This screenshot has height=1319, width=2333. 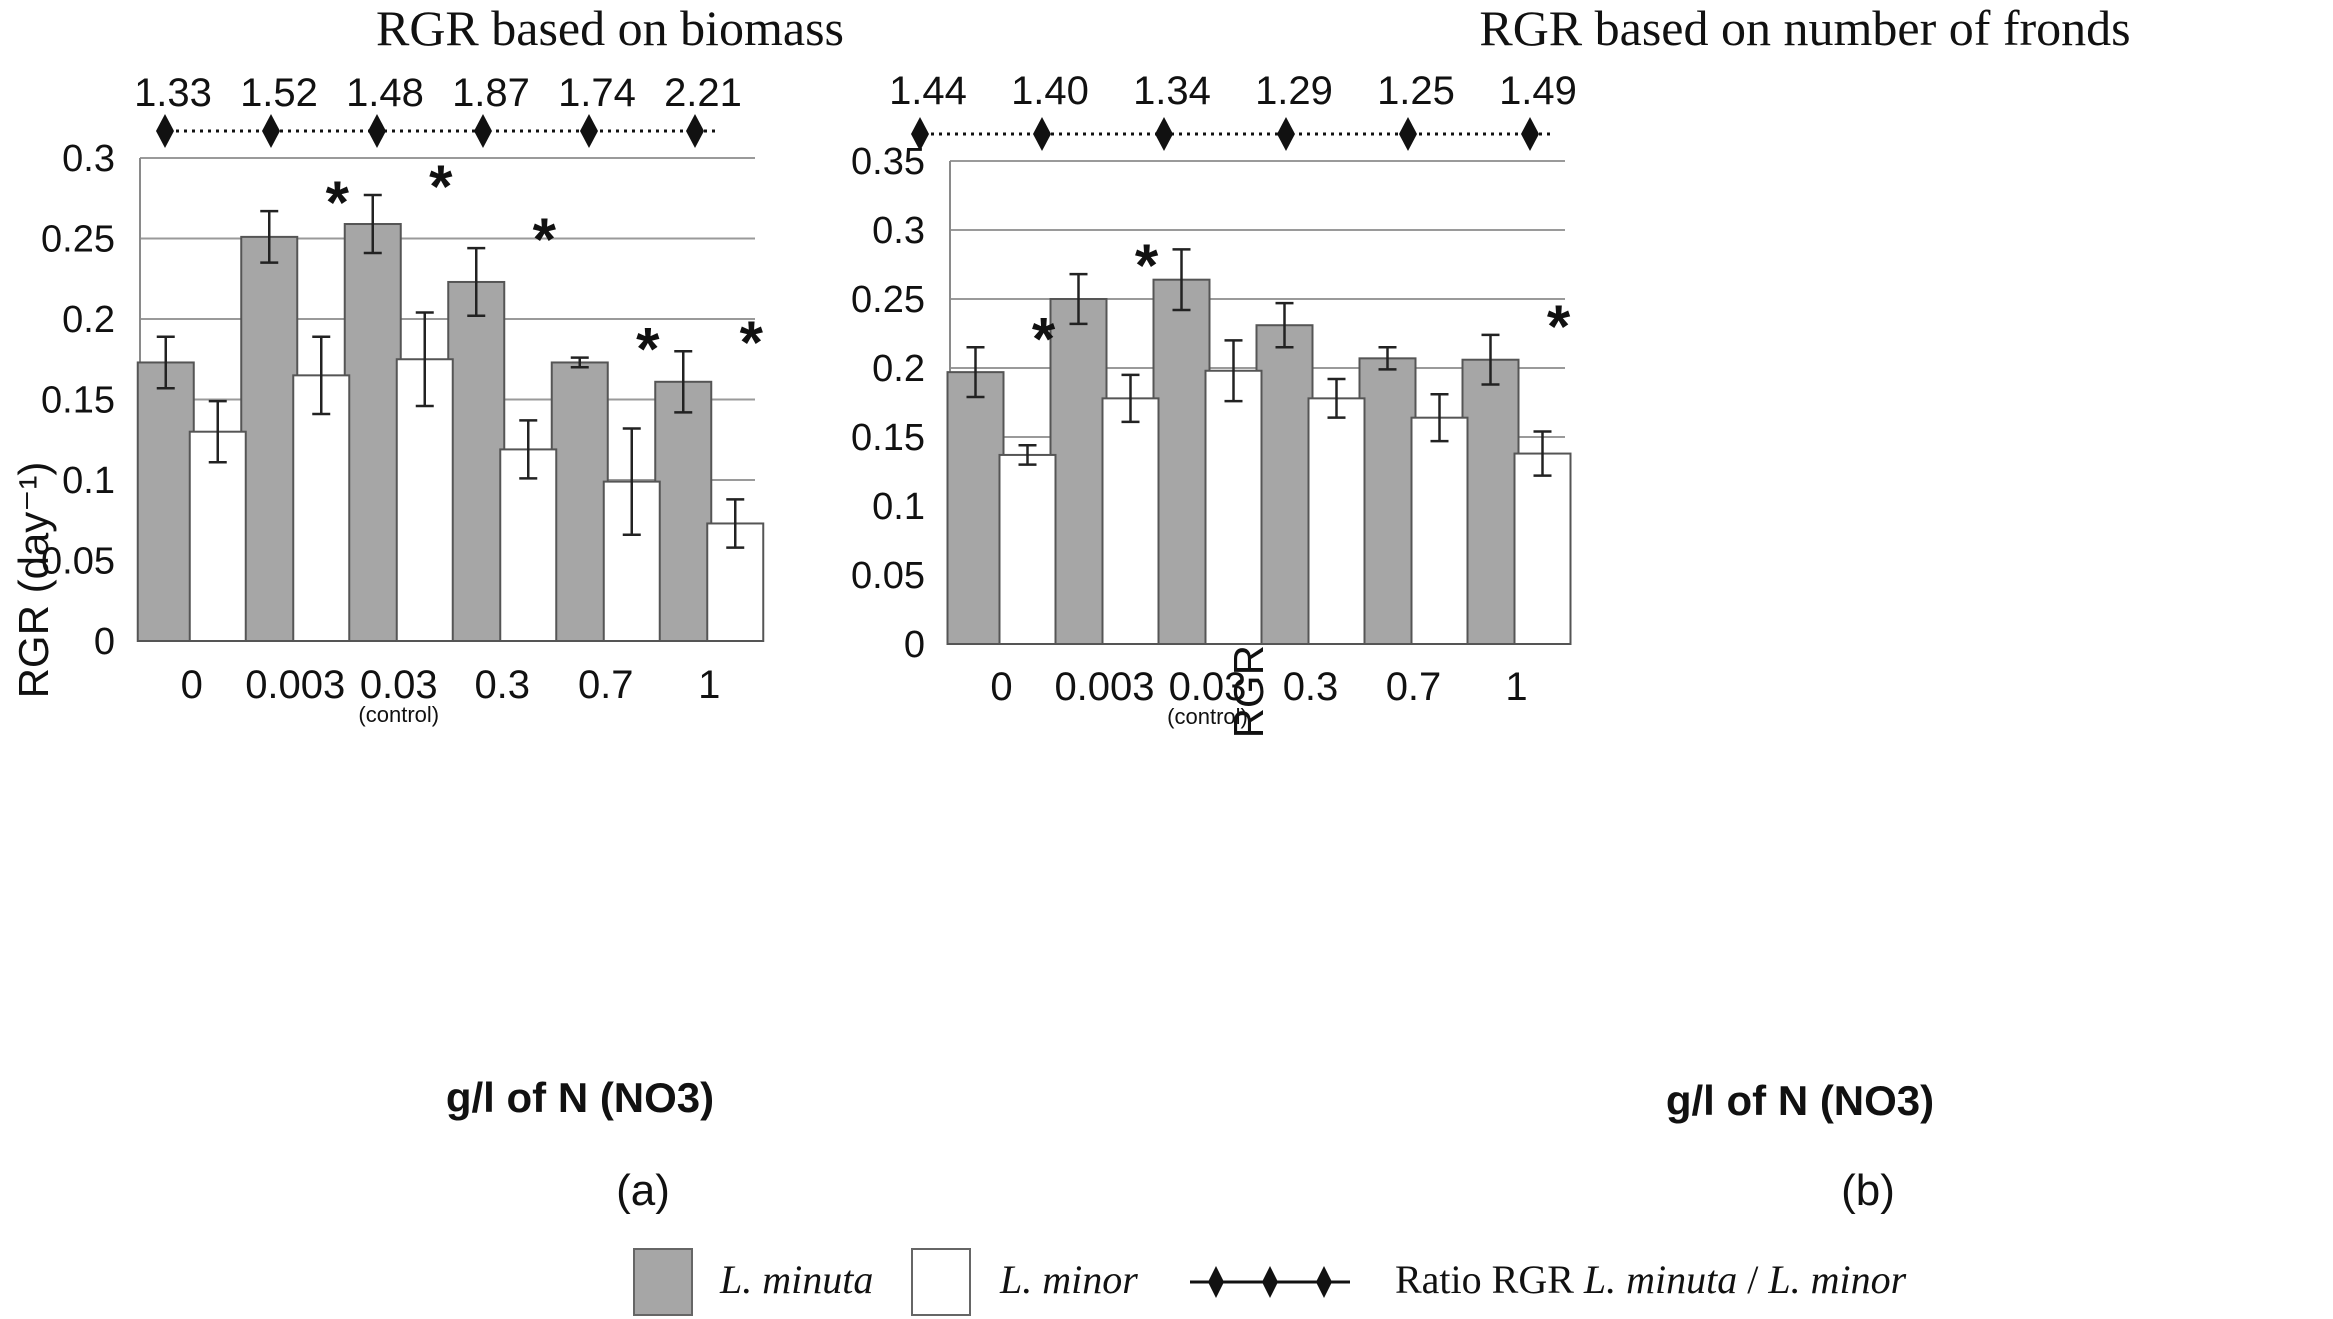 What do you see at coordinates (1660, 1279) in the screenshot?
I see `legend-ratio-species-a: L. minuta` at bounding box center [1660, 1279].